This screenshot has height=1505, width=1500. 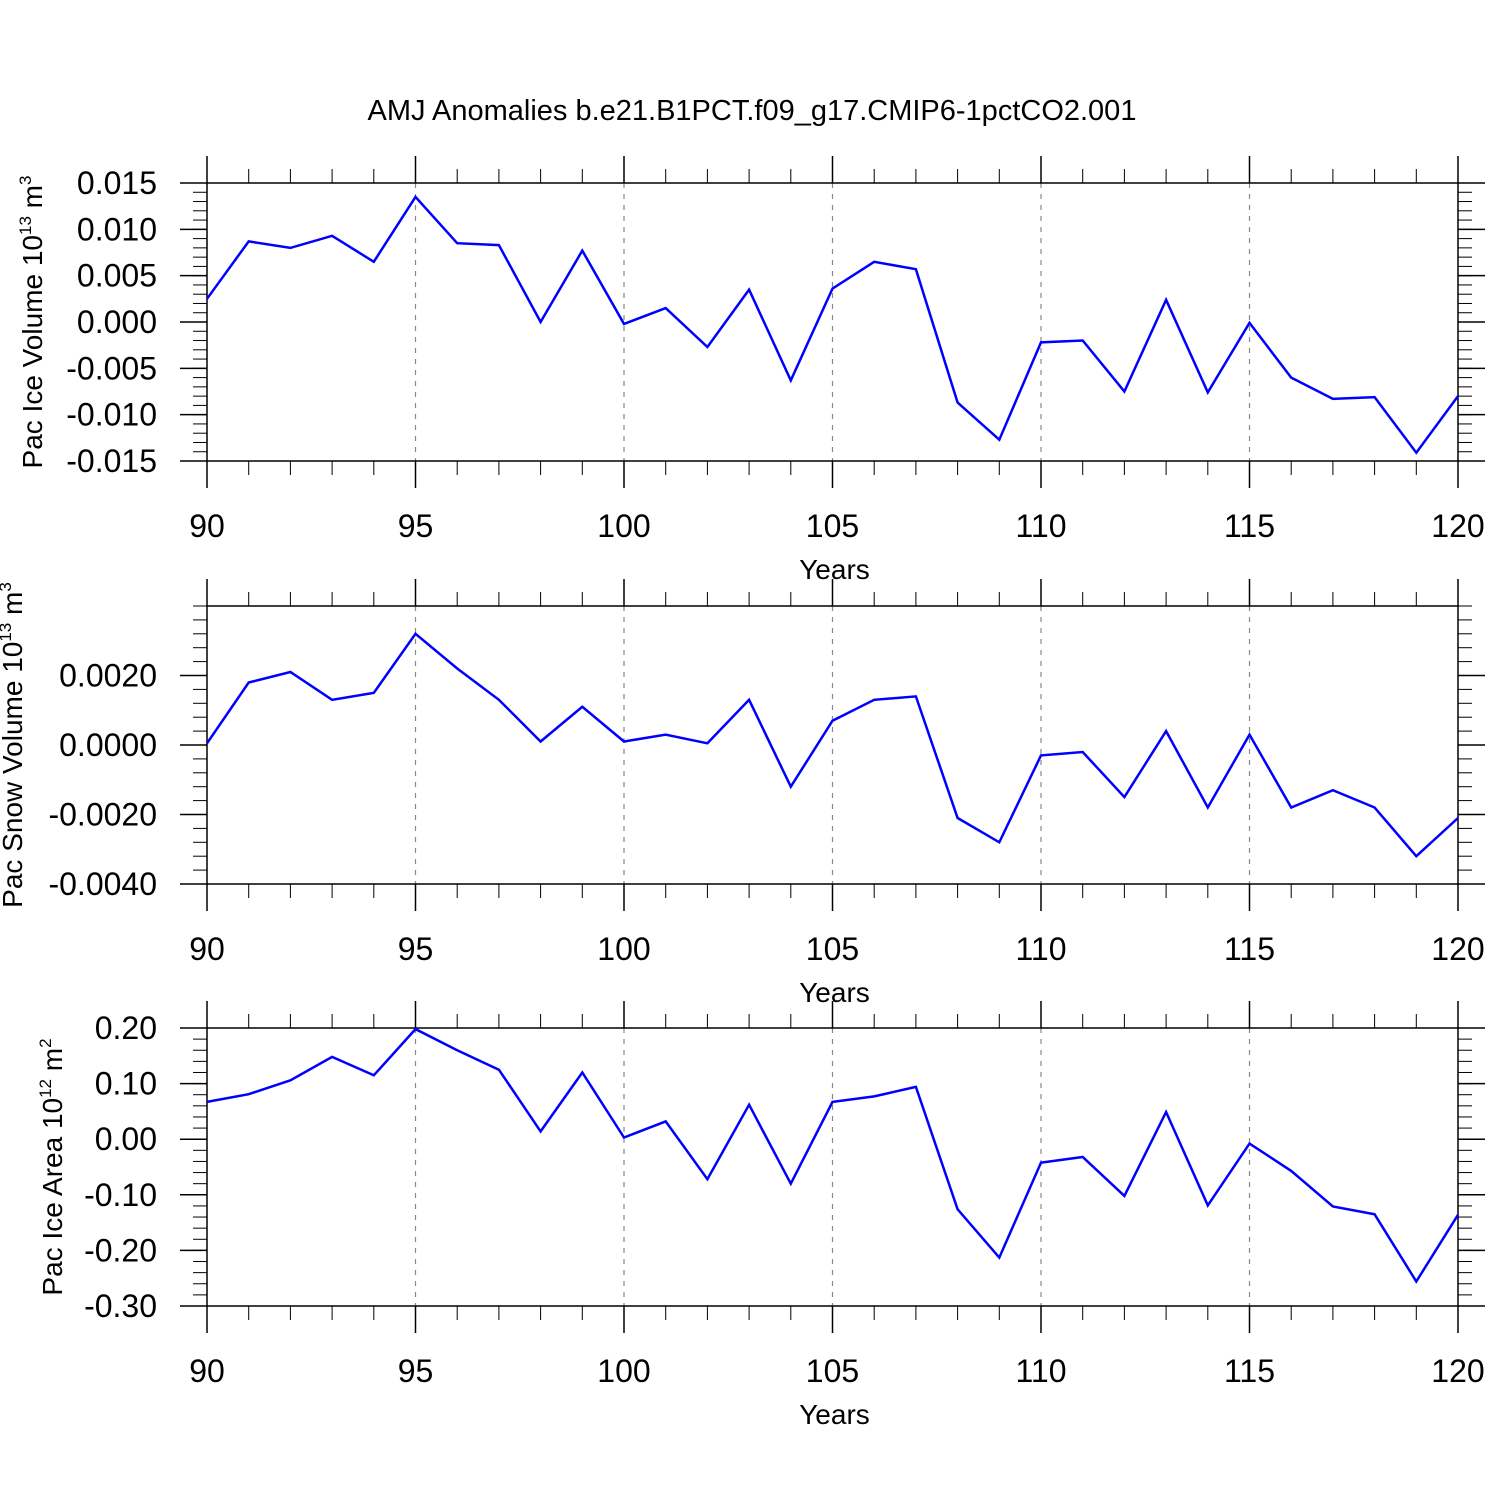 I want to click on y-axis-label: Pac Snow Volume 1013 m3, so click(x=14, y=745).